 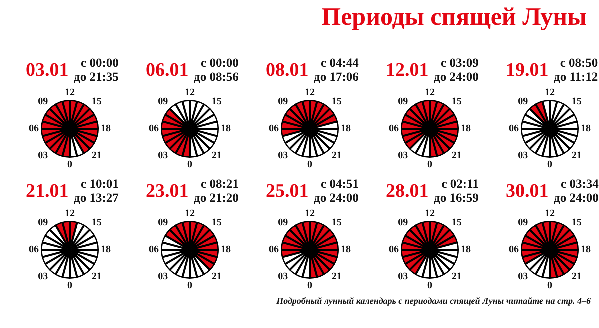 What do you see at coordinates (527, 192) in the screenshot?
I see `chart-title: 30.01` at bounding box center [527, 192].